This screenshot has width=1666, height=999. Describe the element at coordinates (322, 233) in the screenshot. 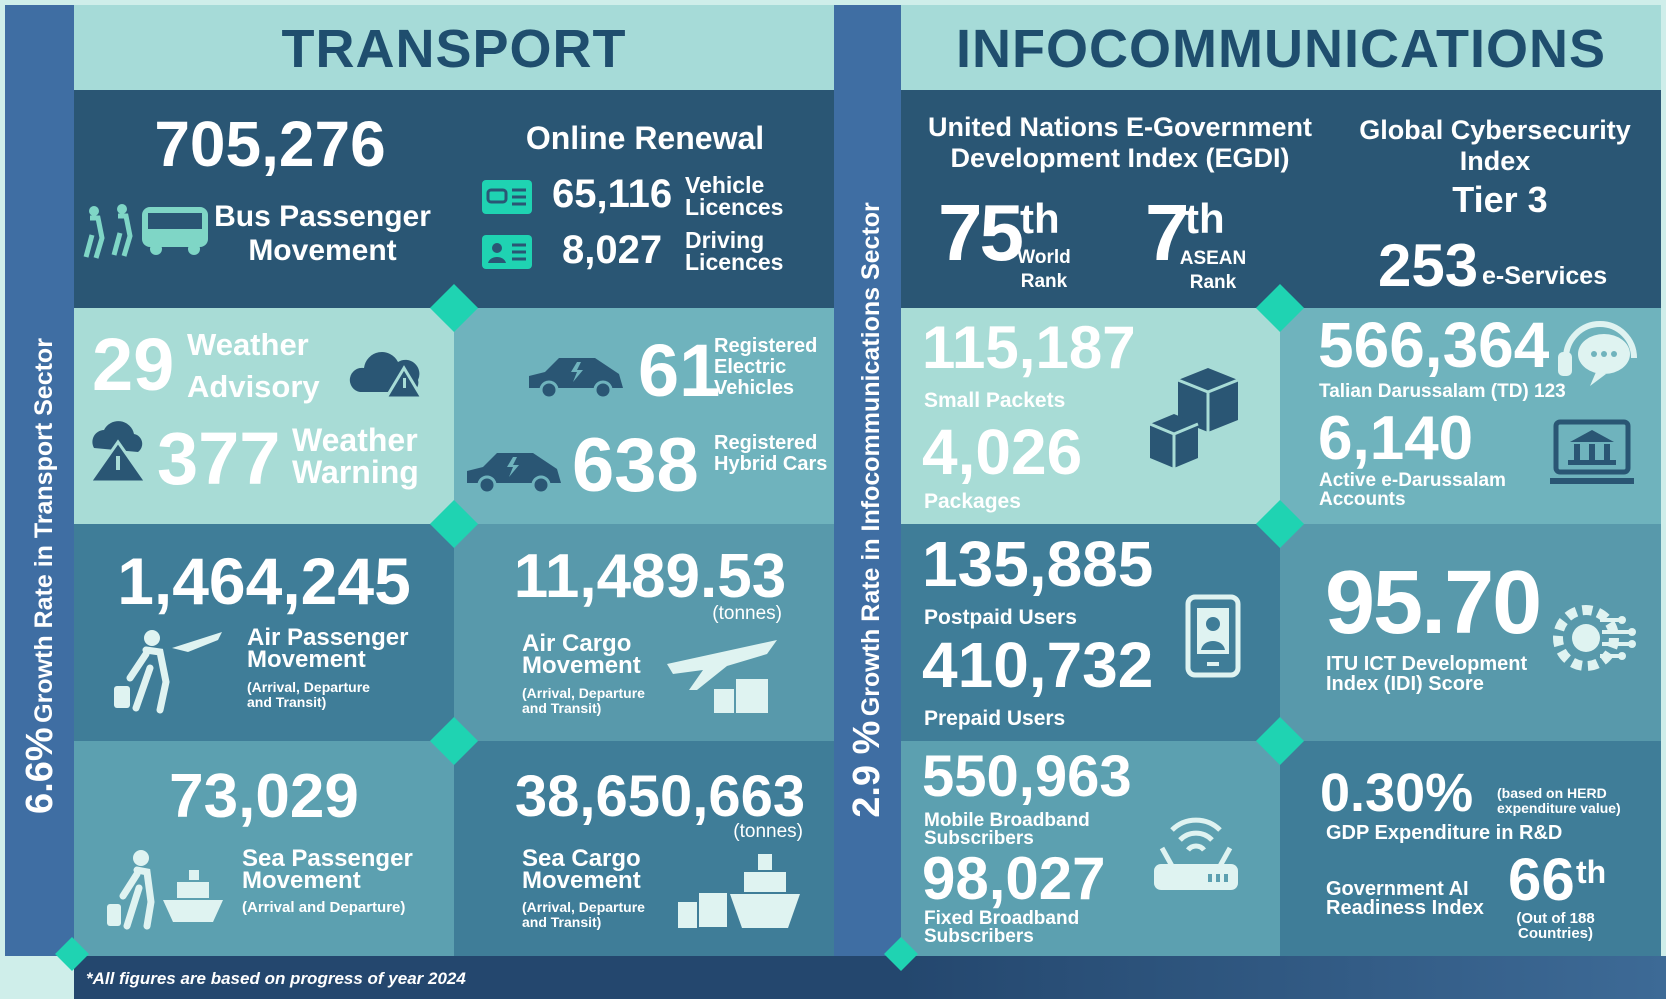

I see `stat-label: Bus Passenger Movement` at that location.